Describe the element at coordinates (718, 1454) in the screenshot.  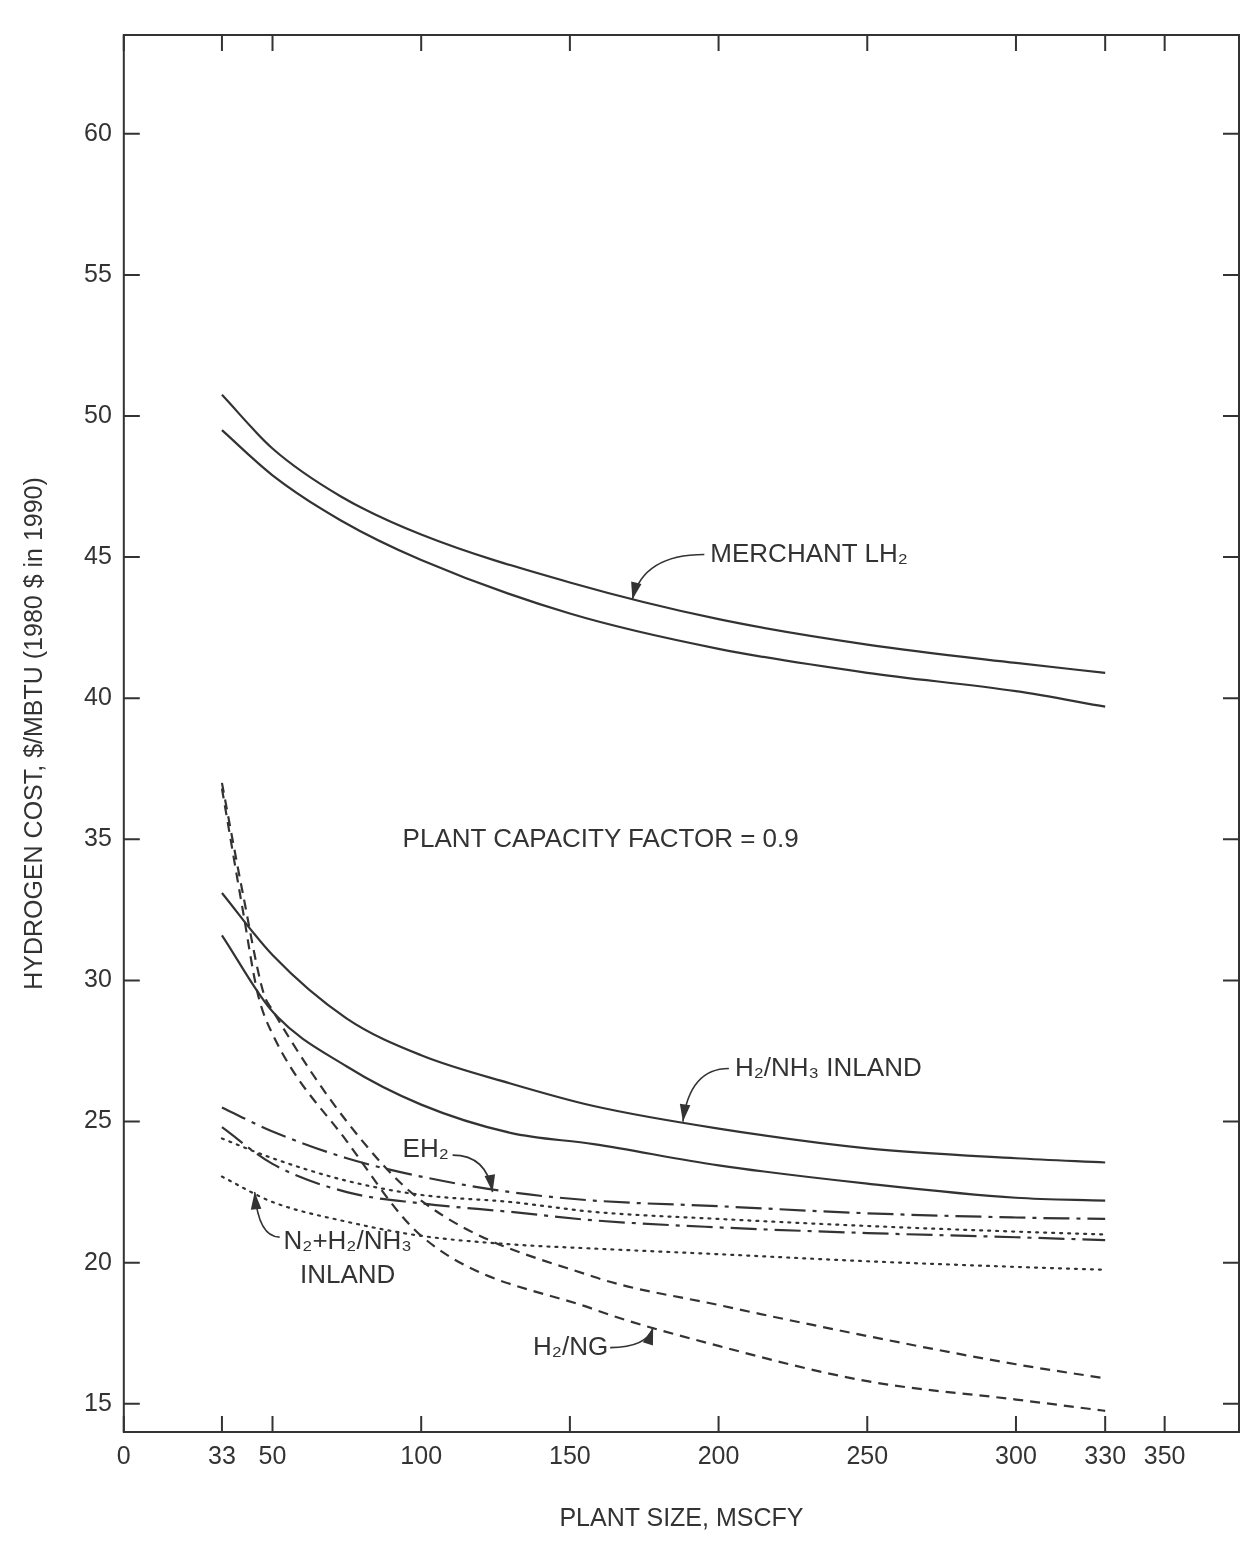
I see `x-tick-label: 200` at that location.